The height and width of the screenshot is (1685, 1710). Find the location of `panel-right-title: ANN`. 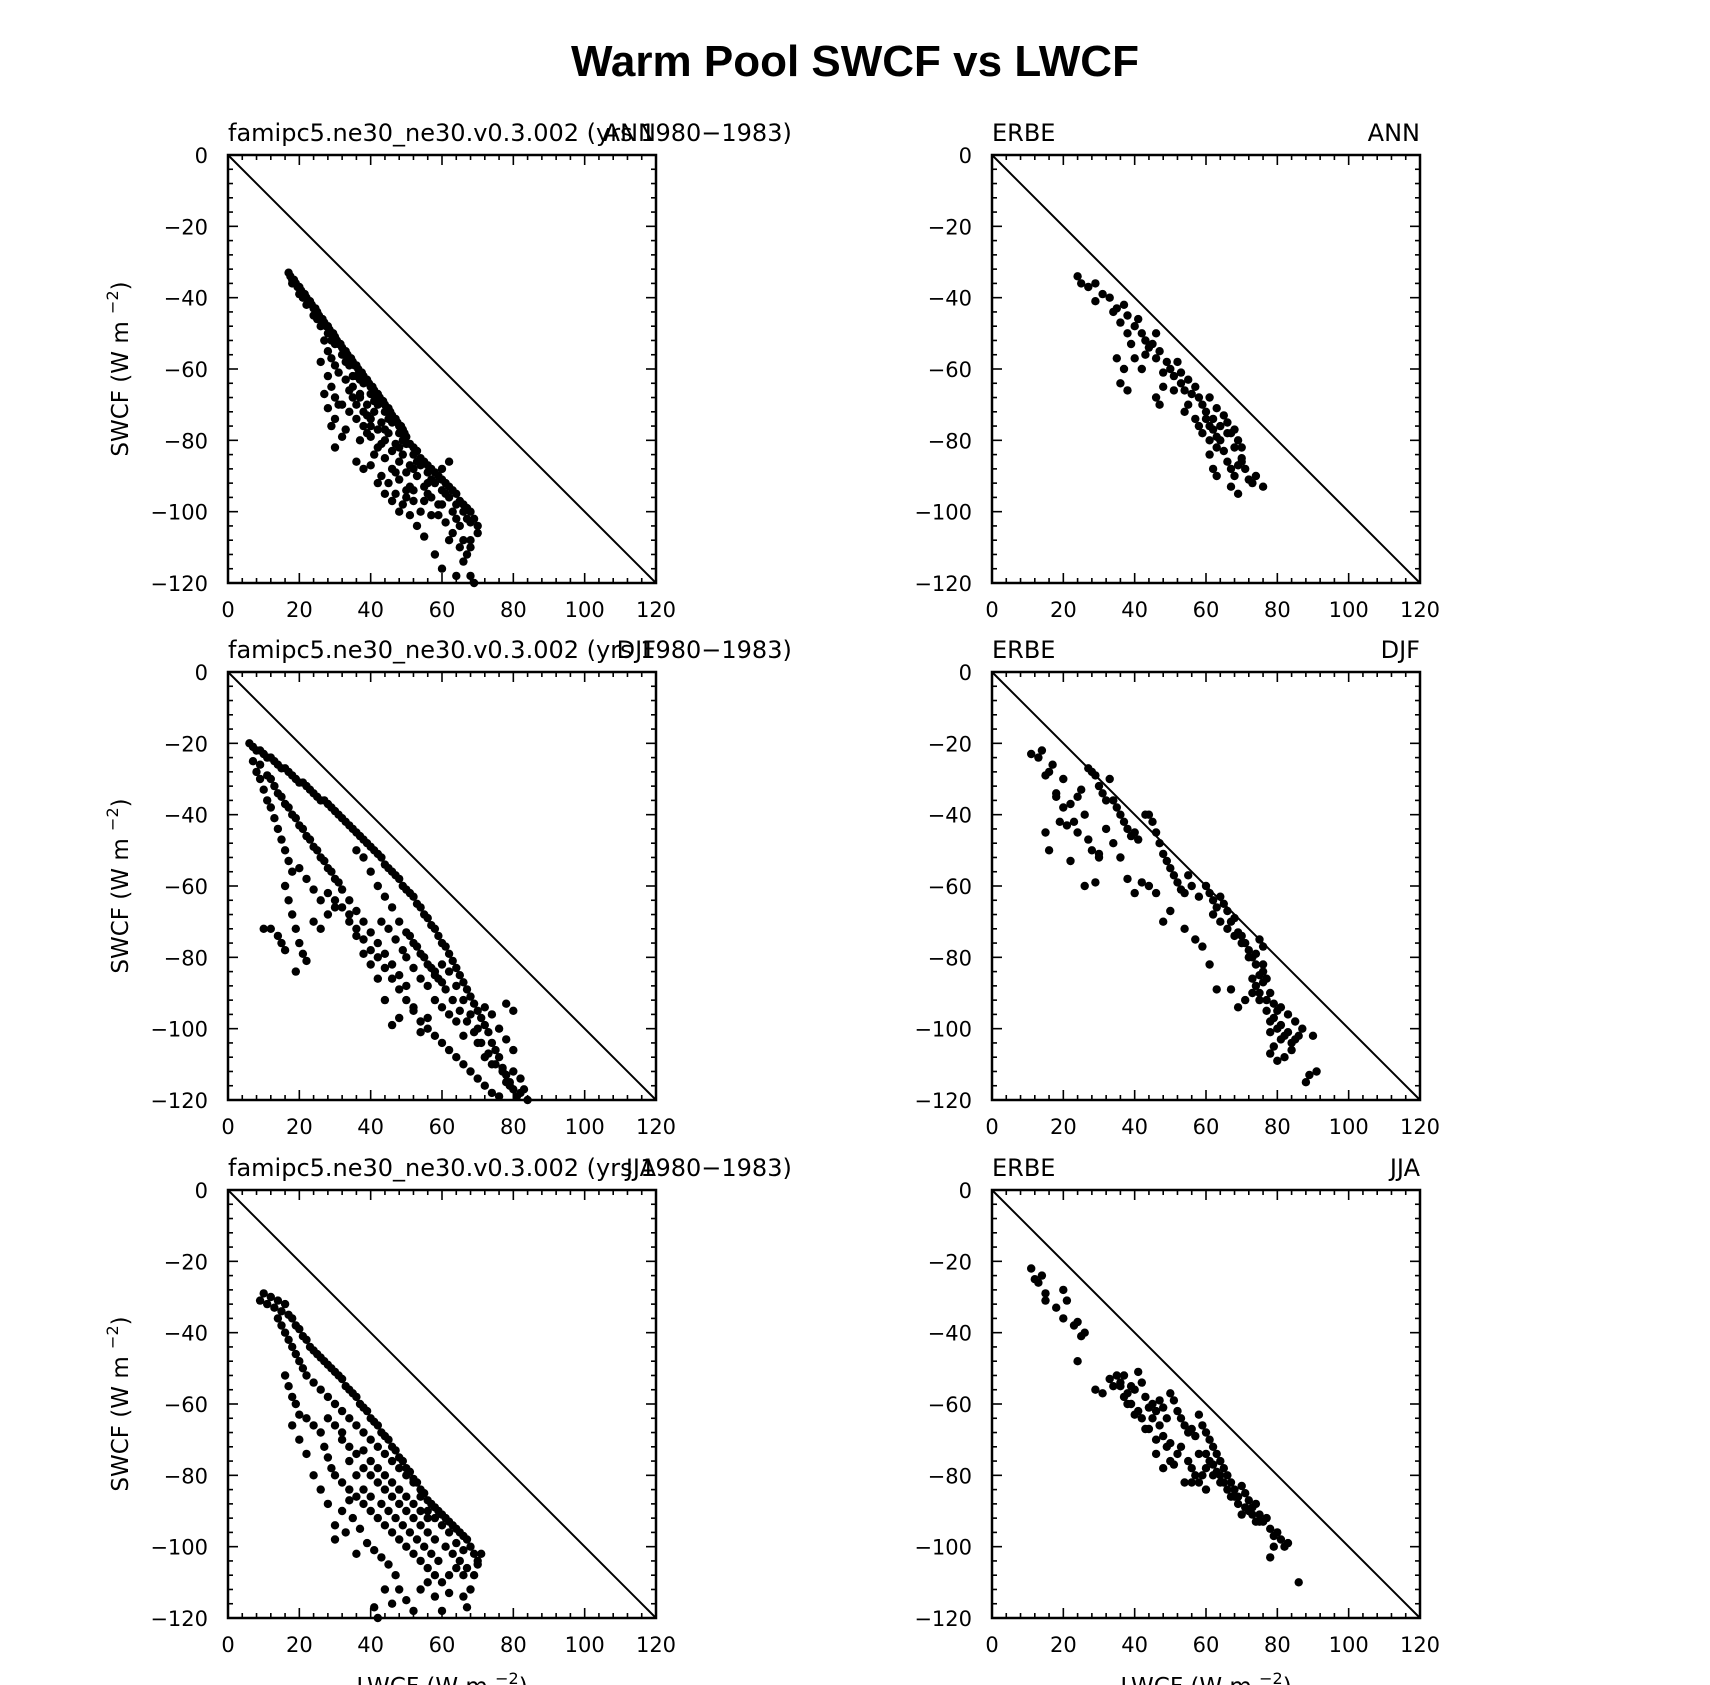

panel-right-title: ANN is located at coordinates (630, 133).